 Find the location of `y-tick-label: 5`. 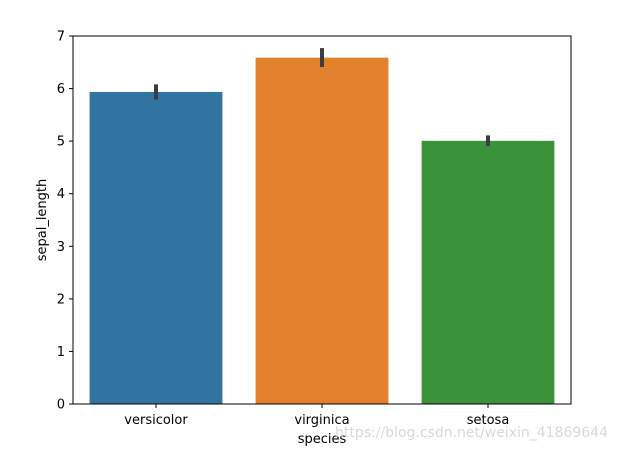

y-tick-label: 5 is located at coordinates (61, 142).